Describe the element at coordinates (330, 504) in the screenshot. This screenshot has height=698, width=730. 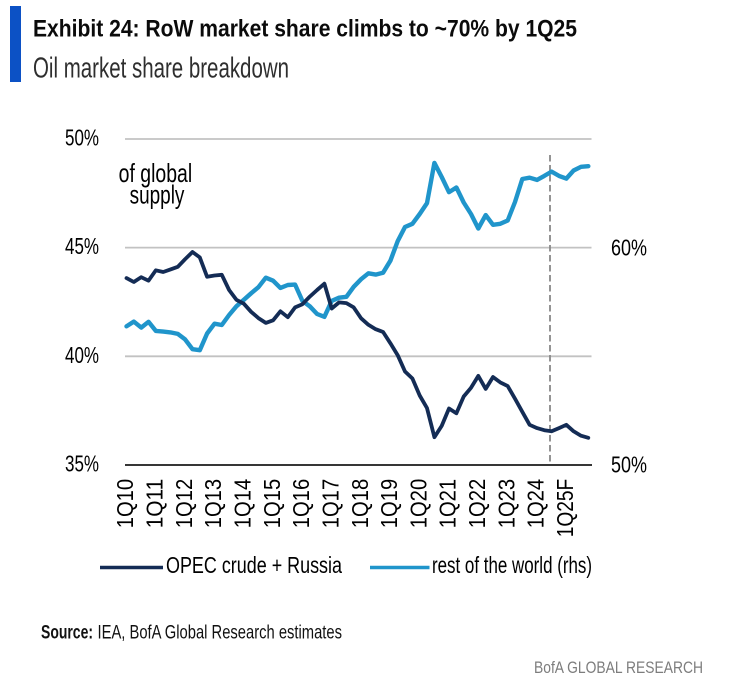
I see `svg-text: 1Q17` at that location.